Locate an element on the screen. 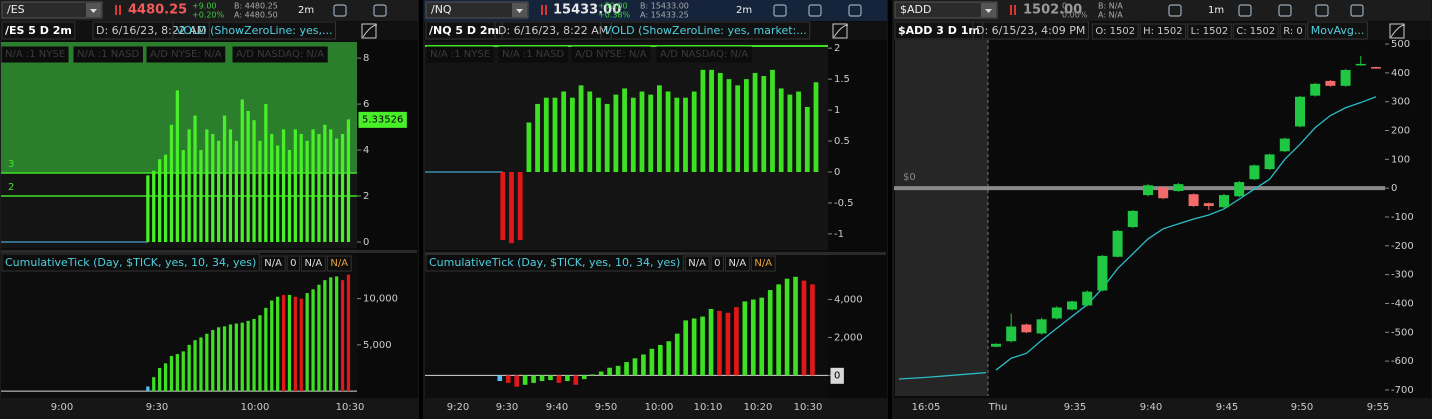  time-label: 10:10 is located at coordinates (708, 407).